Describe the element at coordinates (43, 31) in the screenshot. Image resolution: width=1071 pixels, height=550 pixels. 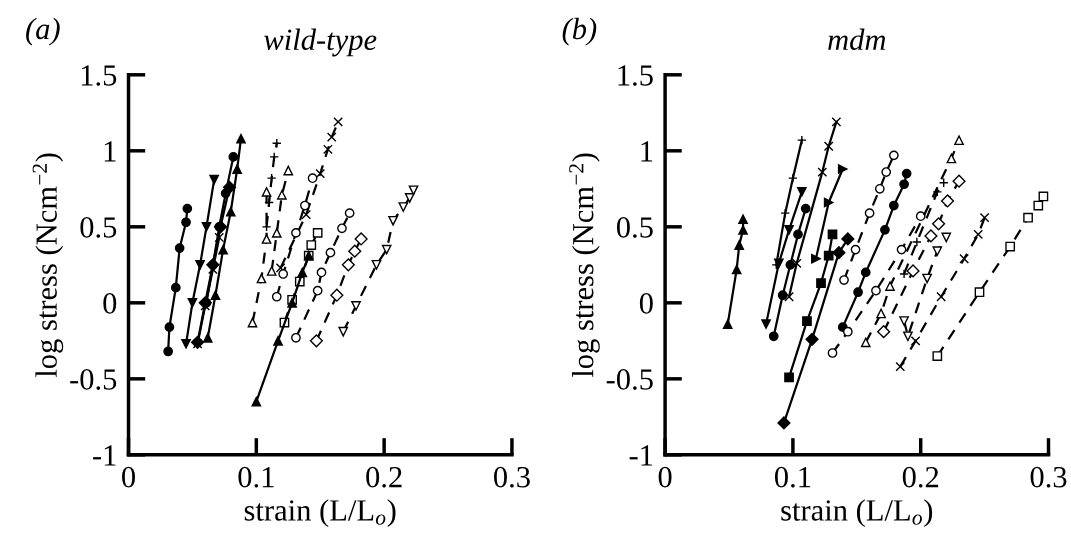
I see `text: (a)` at that location.